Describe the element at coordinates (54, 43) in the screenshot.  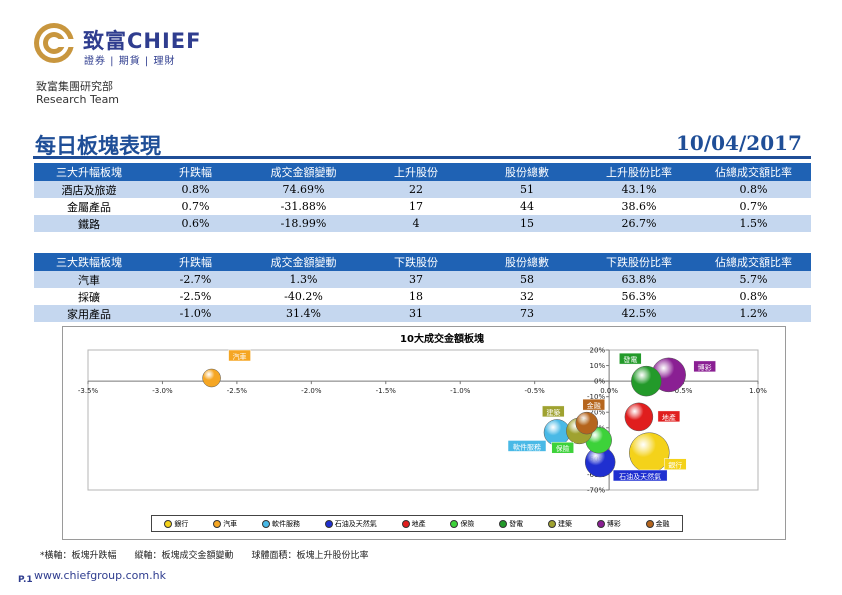
I see `chief-logo-icon` at that location.